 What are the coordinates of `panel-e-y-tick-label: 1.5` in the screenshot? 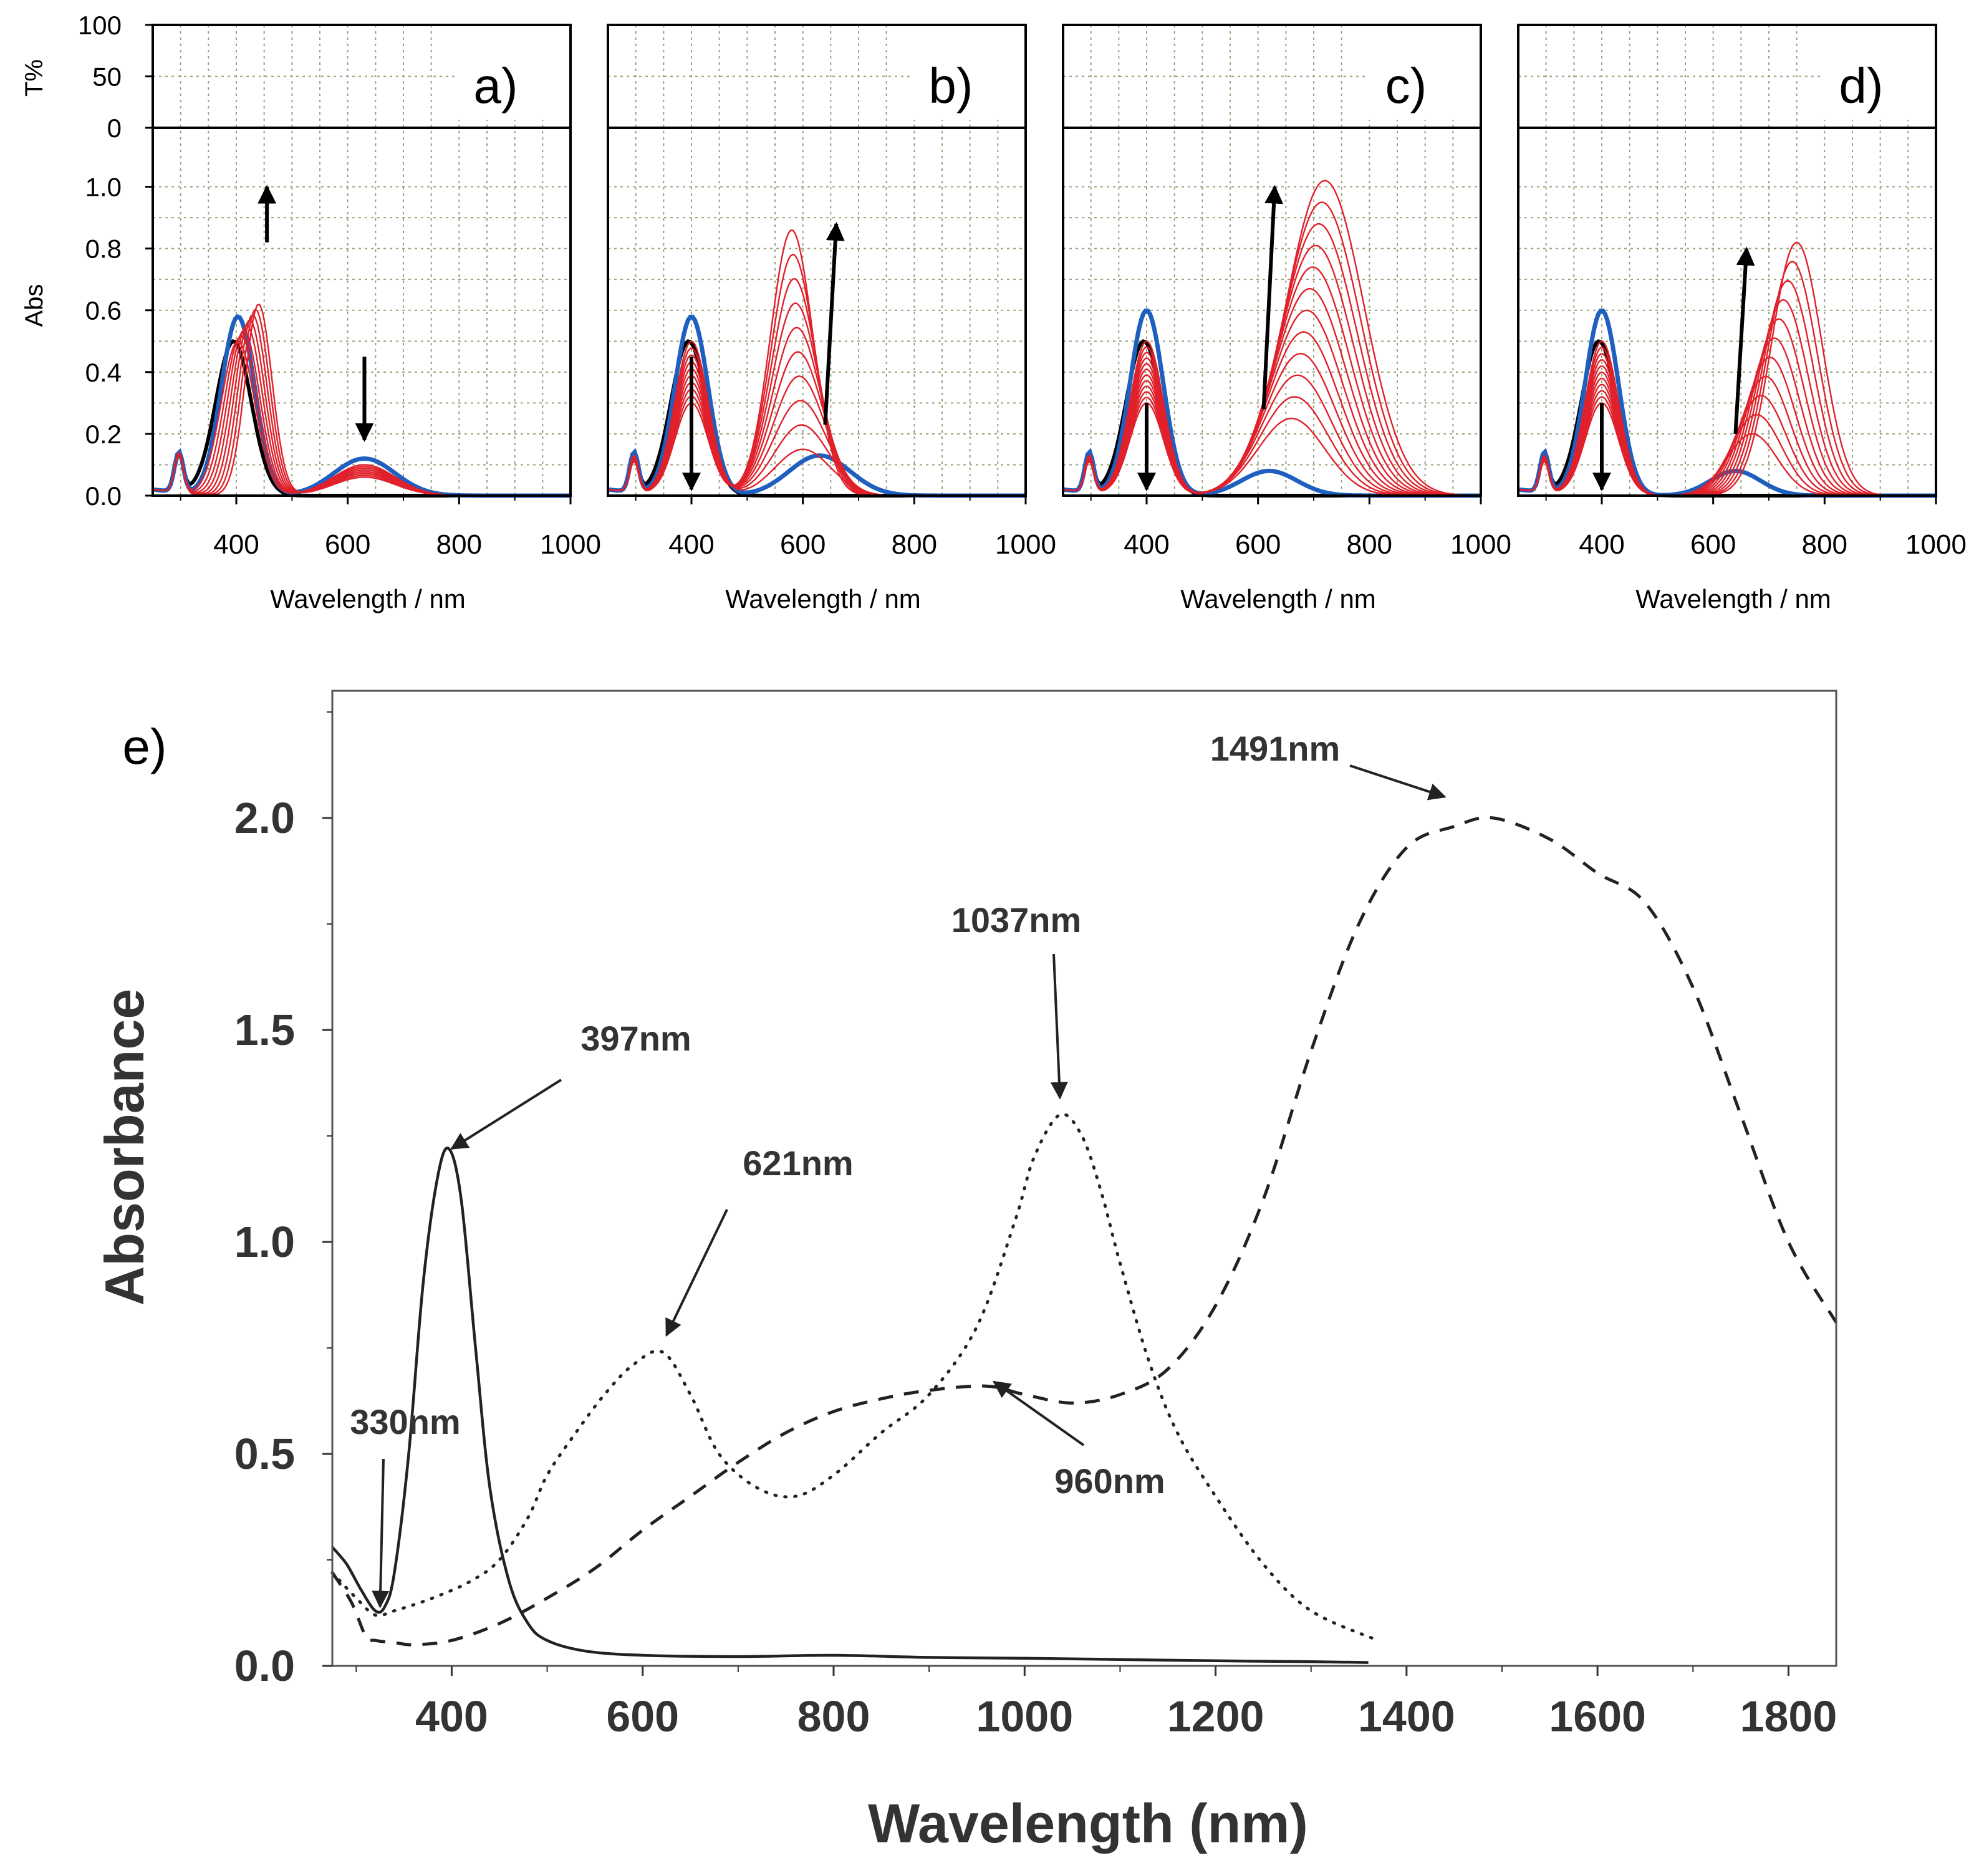 It's located at (265, 1030).